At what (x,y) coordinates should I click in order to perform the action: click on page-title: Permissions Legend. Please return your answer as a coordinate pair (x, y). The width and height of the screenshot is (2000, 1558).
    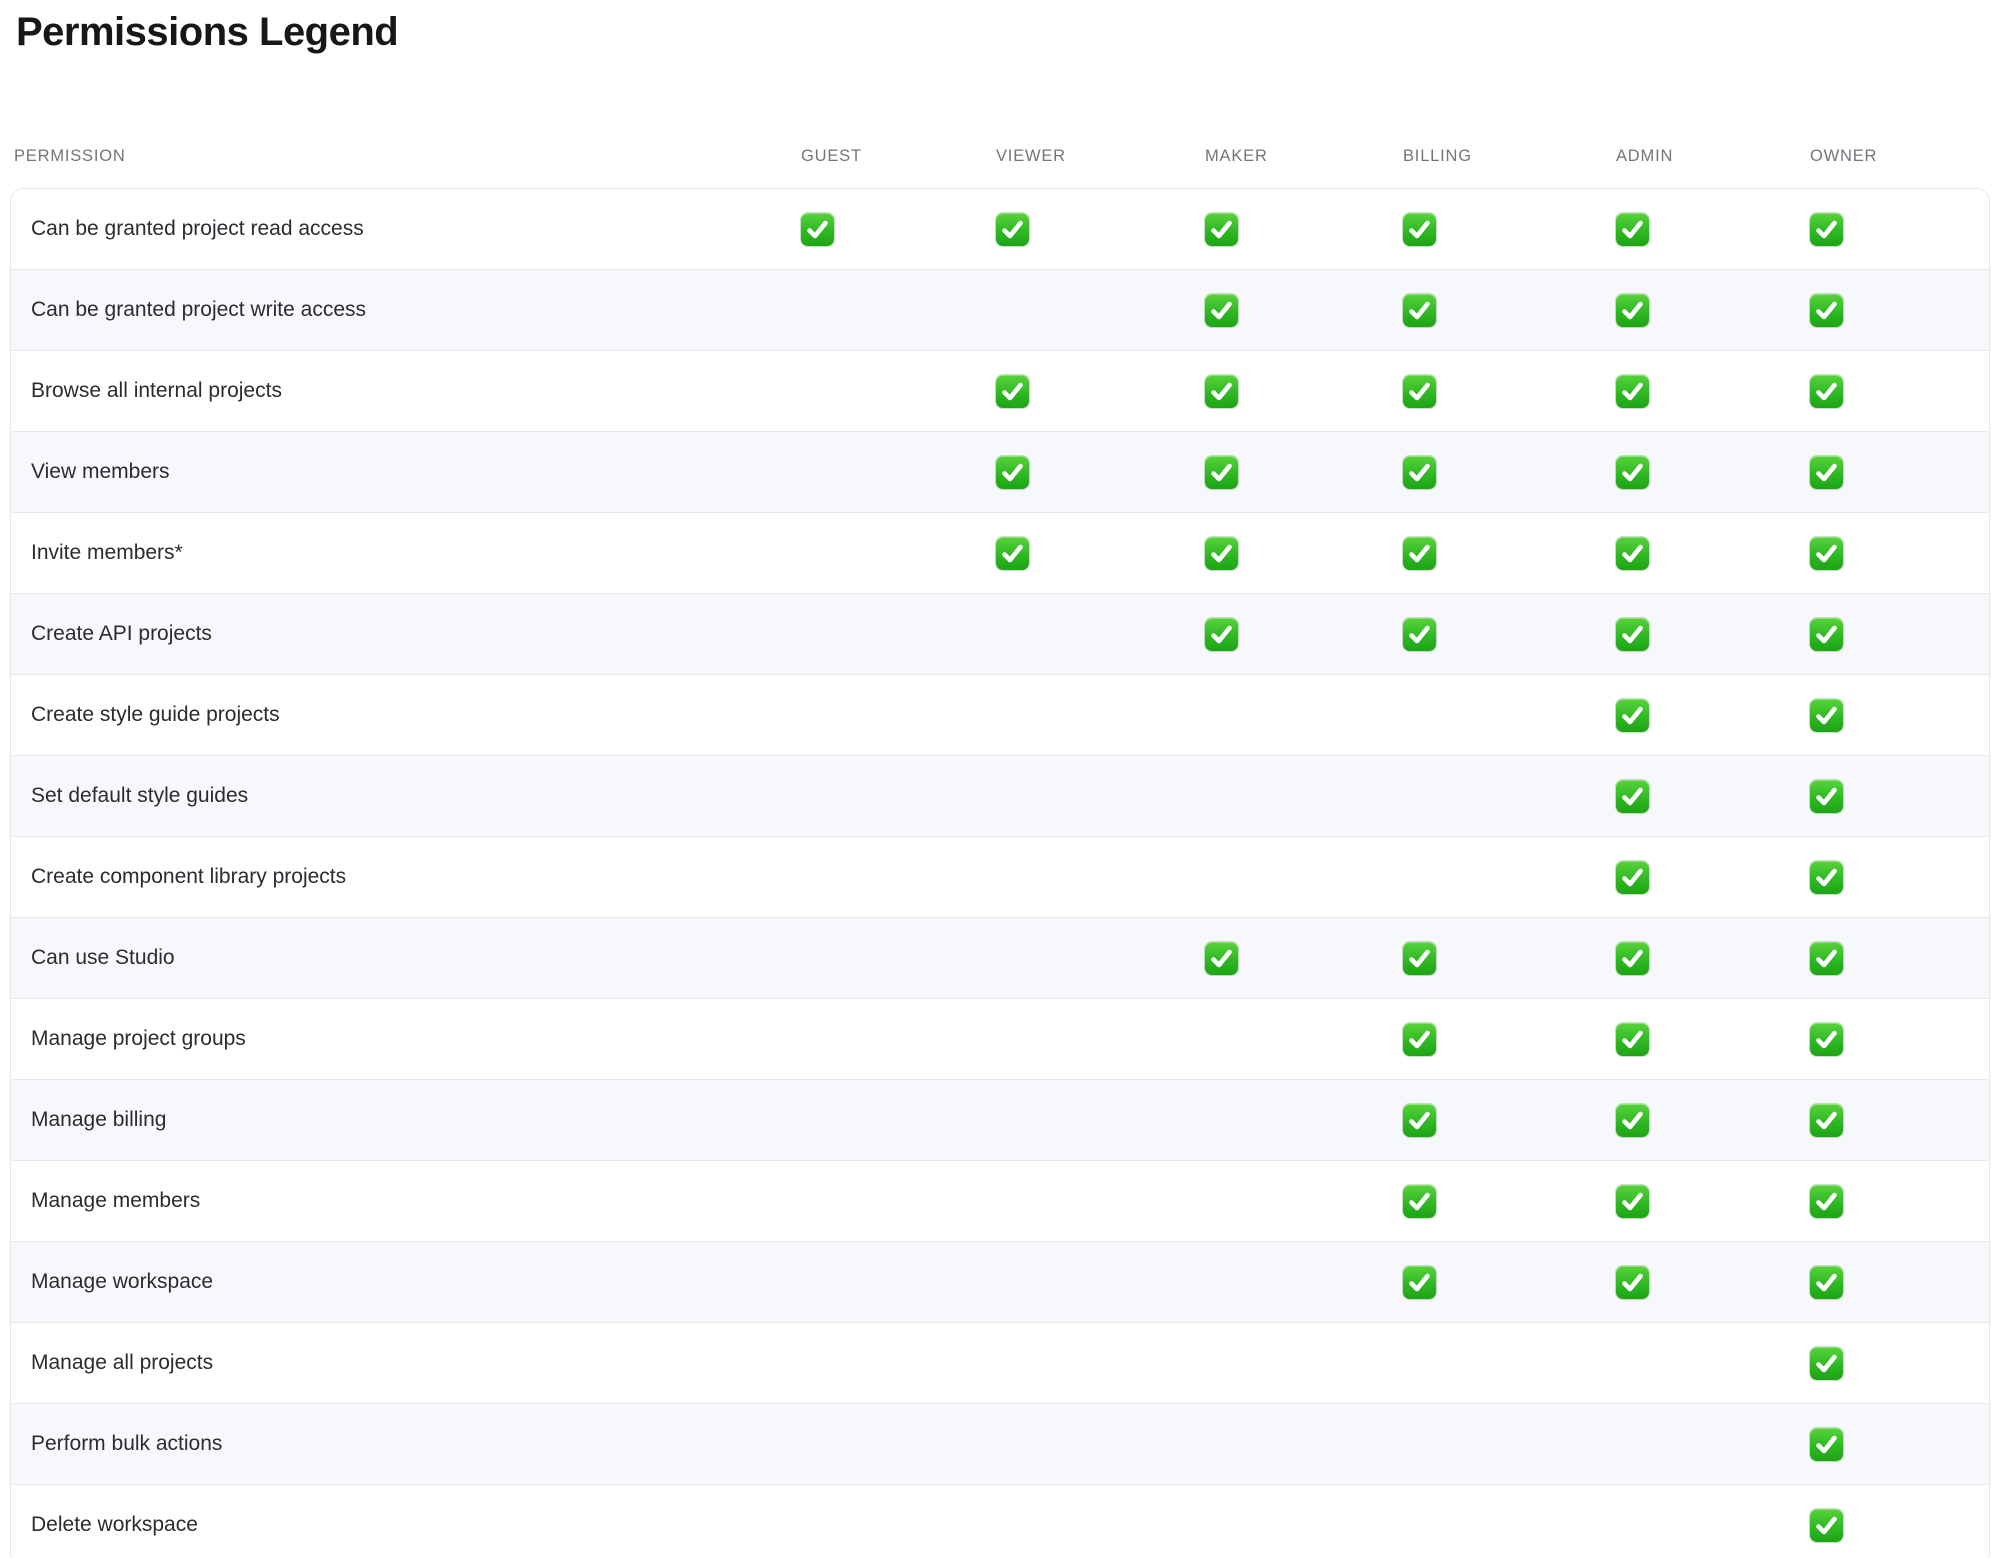
    Looking at the image, I should click on (207, 32).